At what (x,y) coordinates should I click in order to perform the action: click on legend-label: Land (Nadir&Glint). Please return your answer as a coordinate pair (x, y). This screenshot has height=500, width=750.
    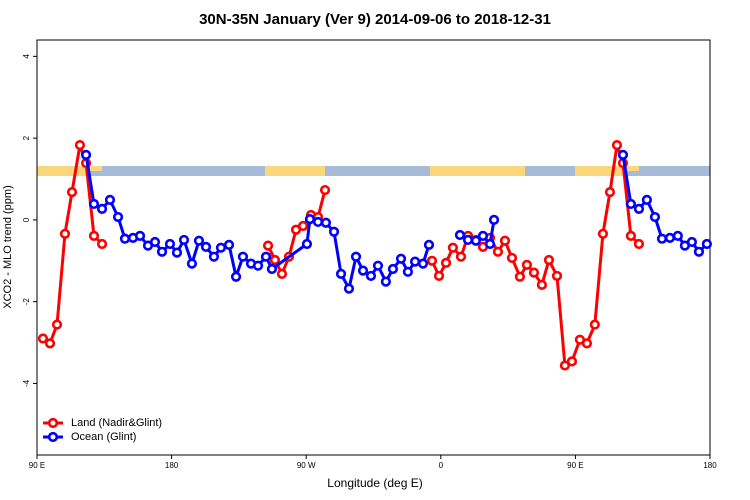
    Looking at the image, I should click on (116, 423).